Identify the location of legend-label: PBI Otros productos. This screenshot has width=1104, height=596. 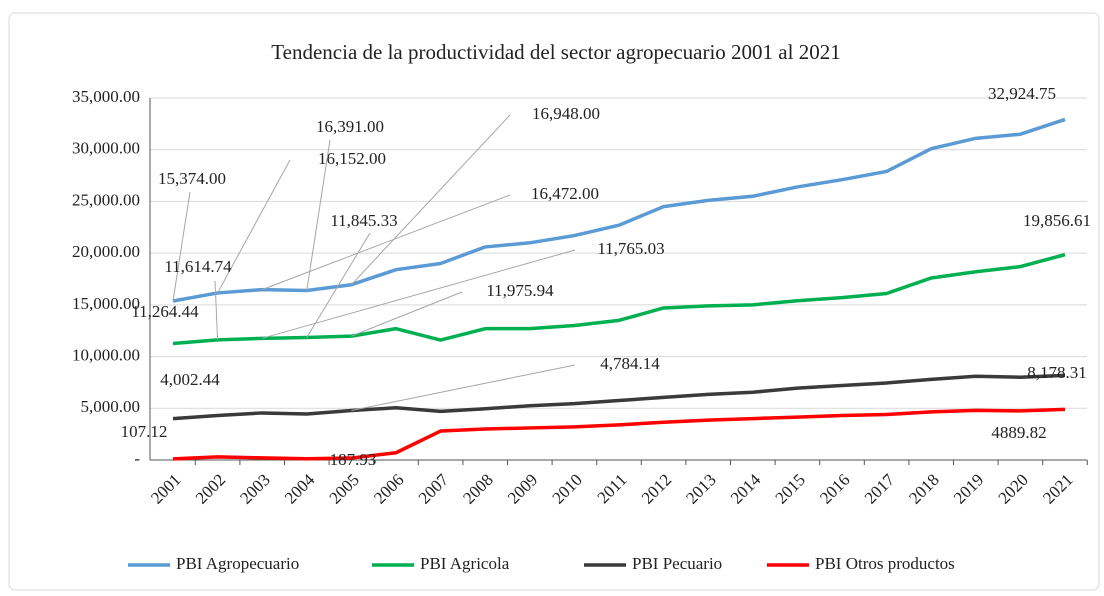
(885, 563).